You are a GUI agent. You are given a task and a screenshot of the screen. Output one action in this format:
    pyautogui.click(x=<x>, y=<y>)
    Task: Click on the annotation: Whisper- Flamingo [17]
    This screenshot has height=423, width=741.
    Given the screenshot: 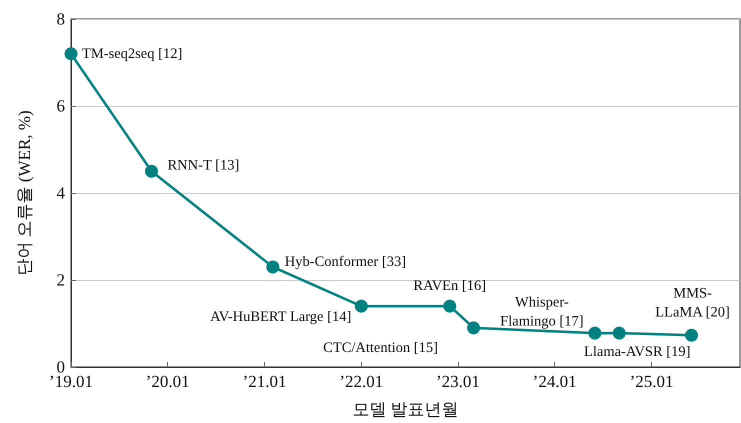 What is the action you would take?
    pyautogui.click(x=542, y=312)
    